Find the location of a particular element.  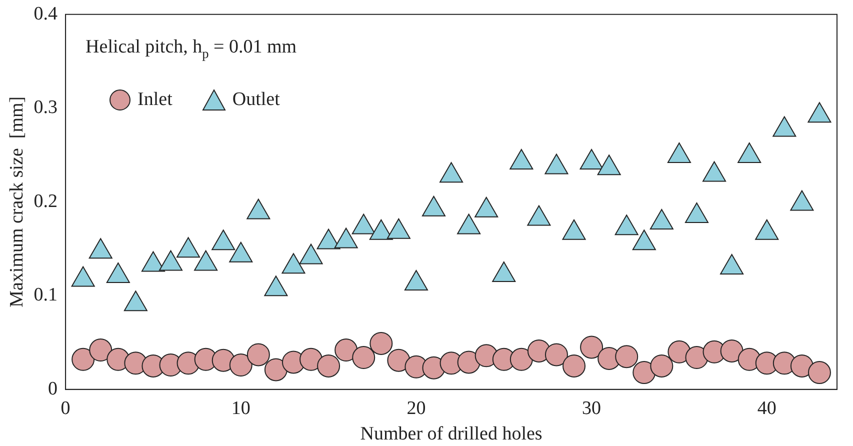

x-tick-label: 20 is located at coordinates (416, 408).